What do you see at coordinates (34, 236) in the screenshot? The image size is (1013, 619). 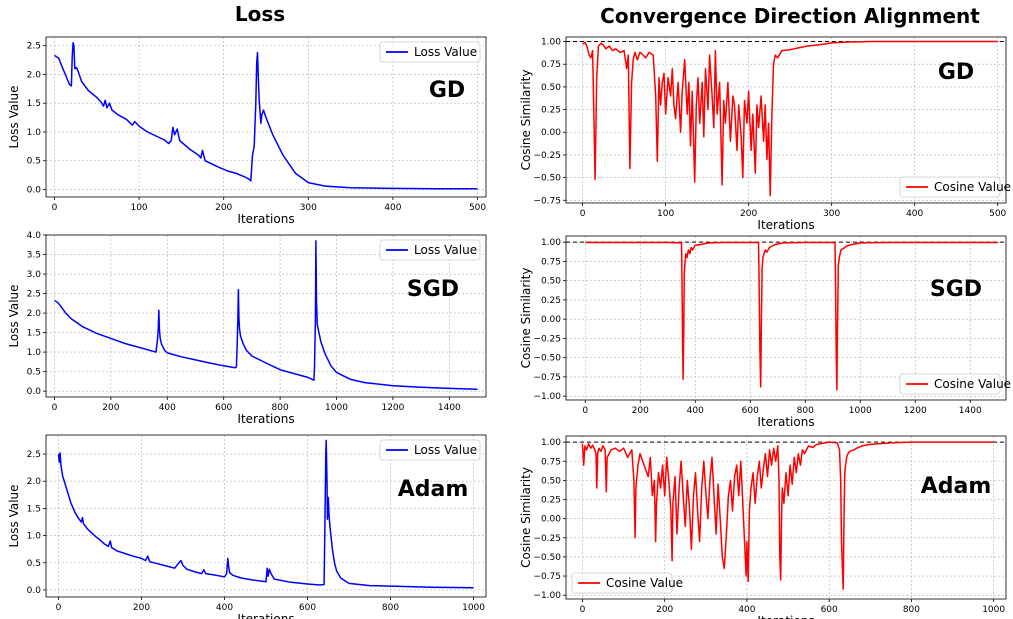 I see `y-tick-label: 4.0` at bounding box center [34, 236].